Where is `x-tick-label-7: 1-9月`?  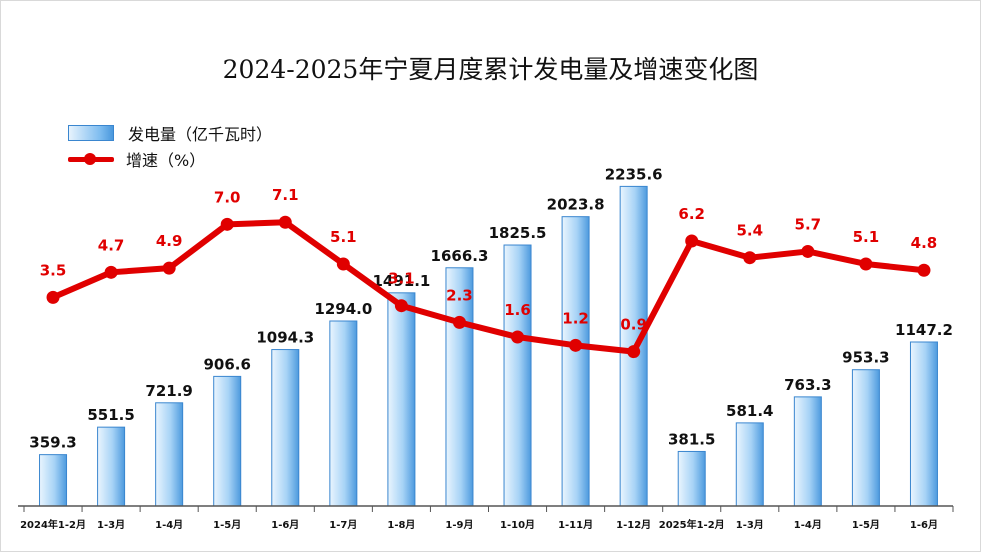 x-tick-label-7: 1-9月 is located at coordinates (459, 525).